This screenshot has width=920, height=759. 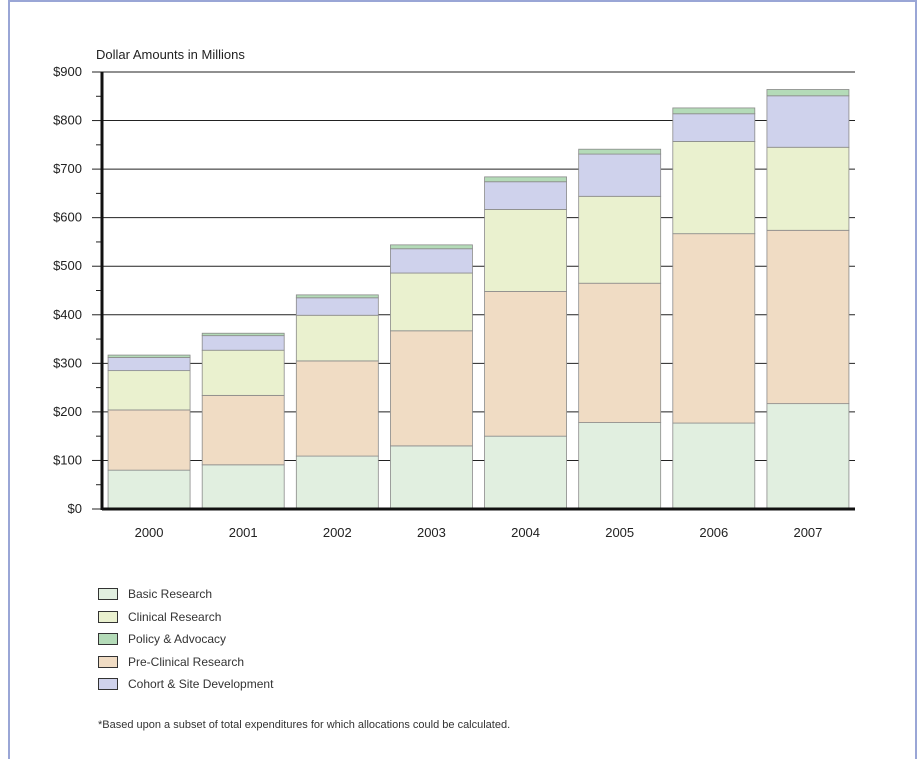 I want to click on bar-stack-2000, so click(x=149, y=432).